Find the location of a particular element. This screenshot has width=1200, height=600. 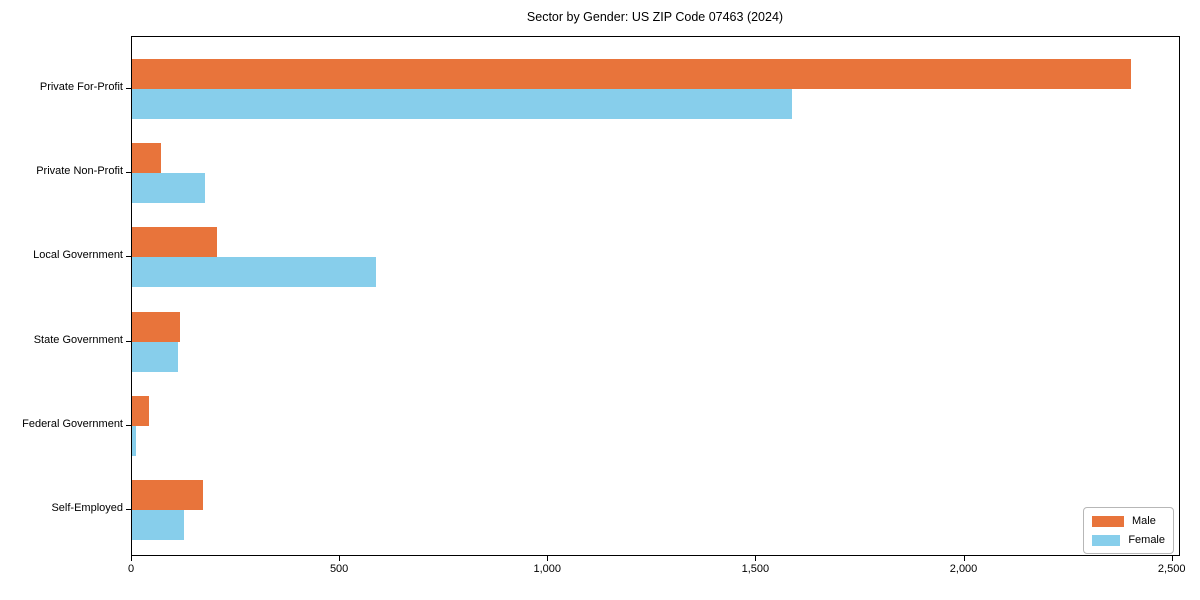

y-tick-label-private-non-profit: Private Non-Profit is located at coordinates (79, 171).